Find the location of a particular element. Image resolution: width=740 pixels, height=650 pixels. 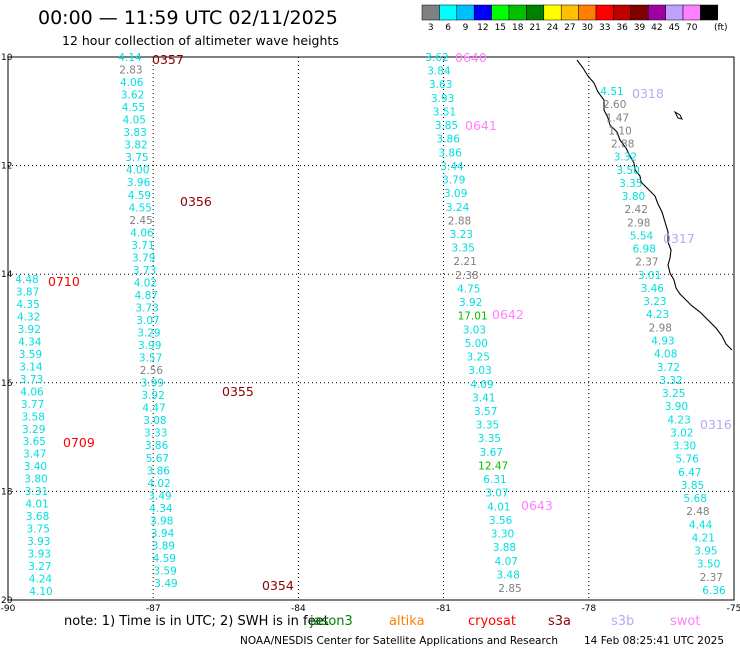

color-legend: 3 6 9 12 15 18 21 24 27 30 33 36 39 42 45 70 is located at coordinates (570, 18).